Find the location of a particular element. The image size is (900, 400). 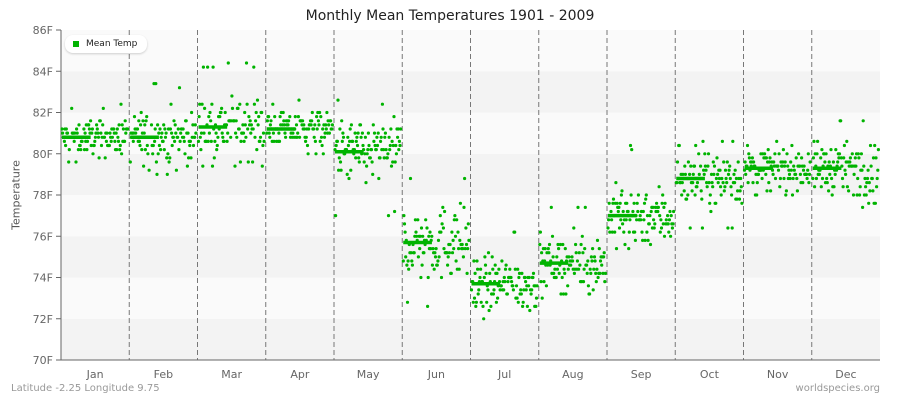

legend-swatch-icon is located at coordinates (76, 44).